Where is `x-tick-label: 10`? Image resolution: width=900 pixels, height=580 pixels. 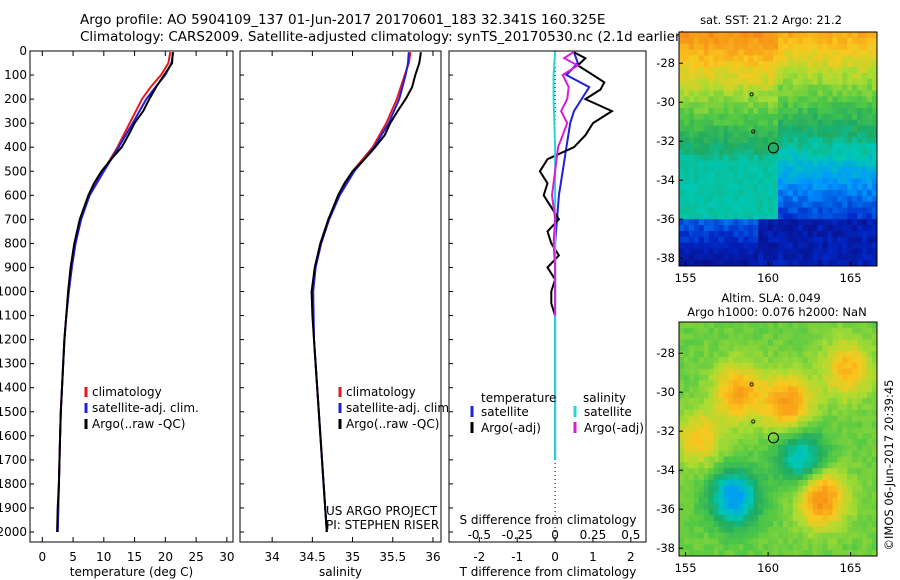
x-tick-label: 10 is located at coordinates (103, 557).